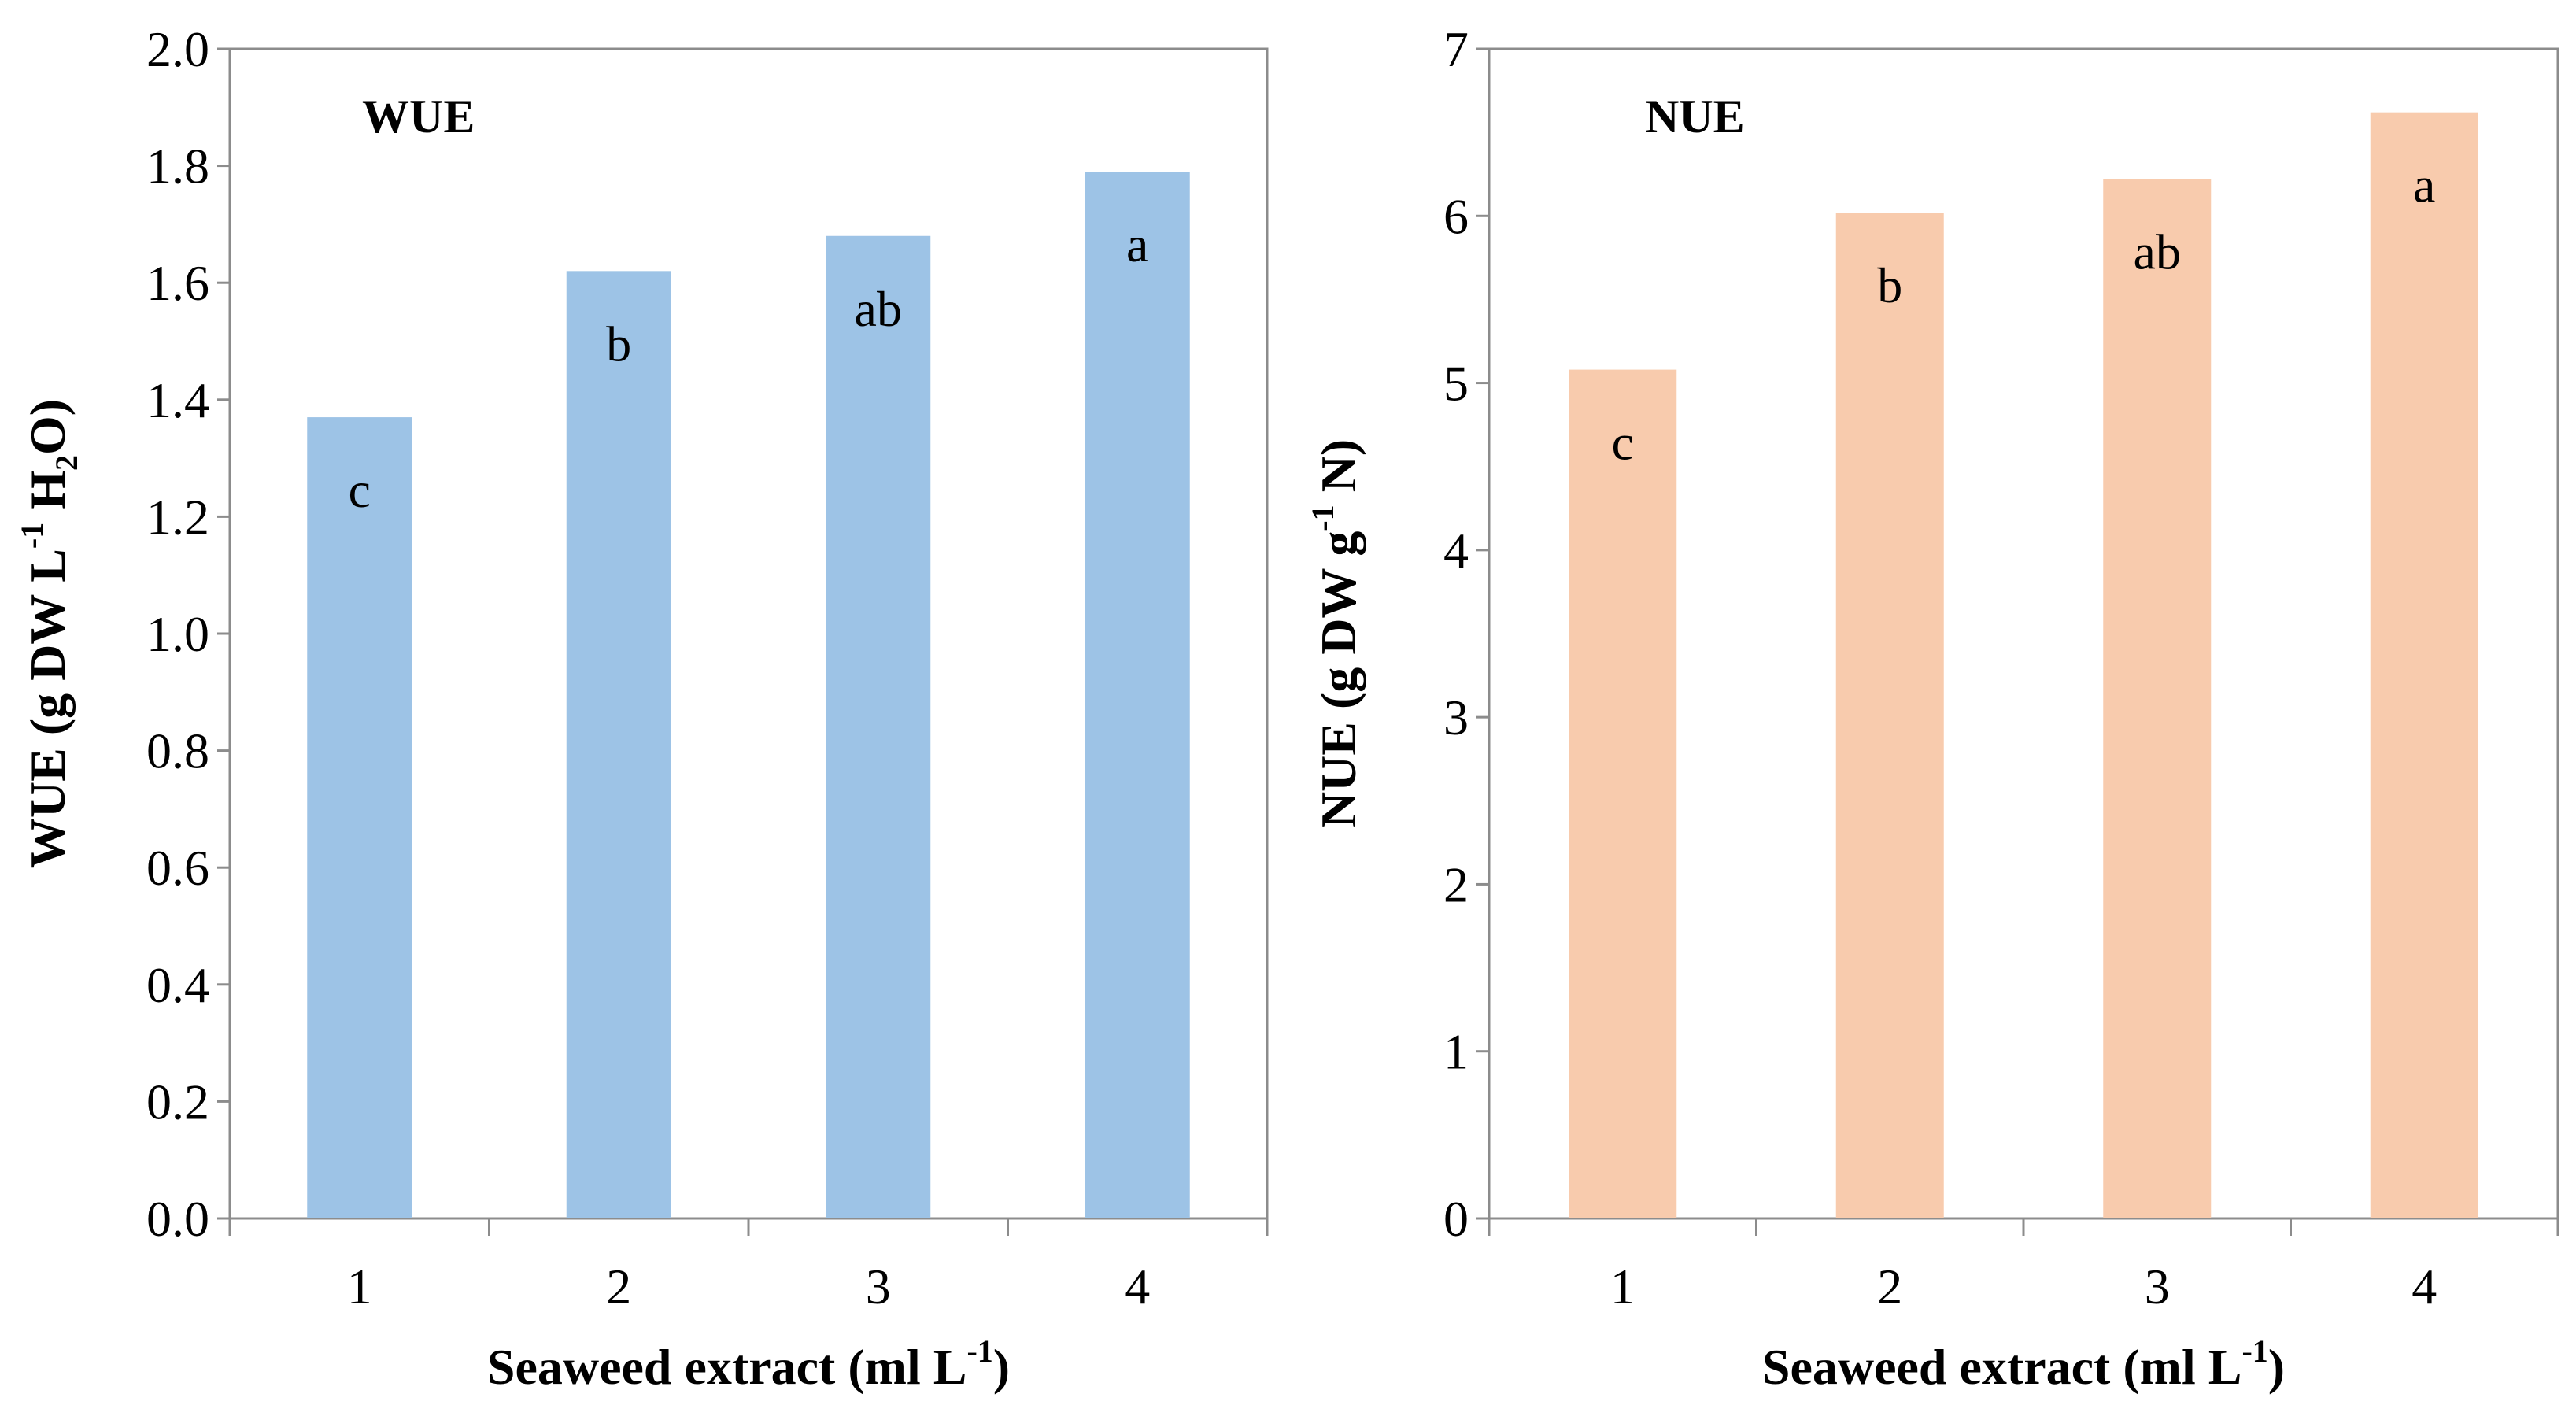 The width and height of the screenshot is (2576, 1405). I want to click on nue-bar-significance-label: b, so click(1889, 285).